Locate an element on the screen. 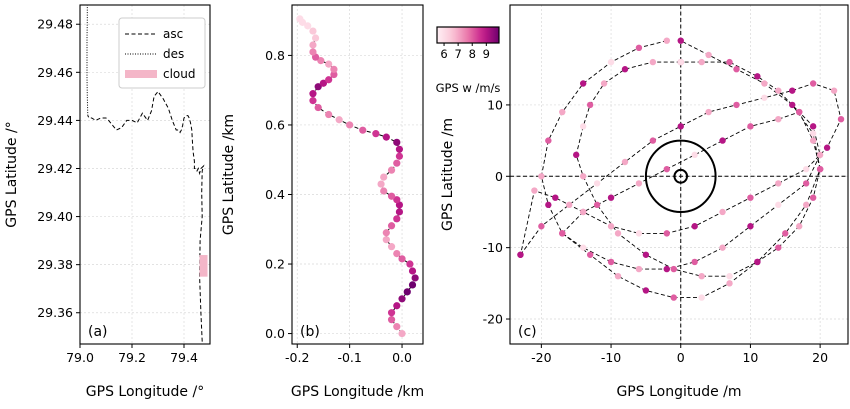 The image size is (850, 409). x-tick-label: -10 is located at coordinates (611, 357).